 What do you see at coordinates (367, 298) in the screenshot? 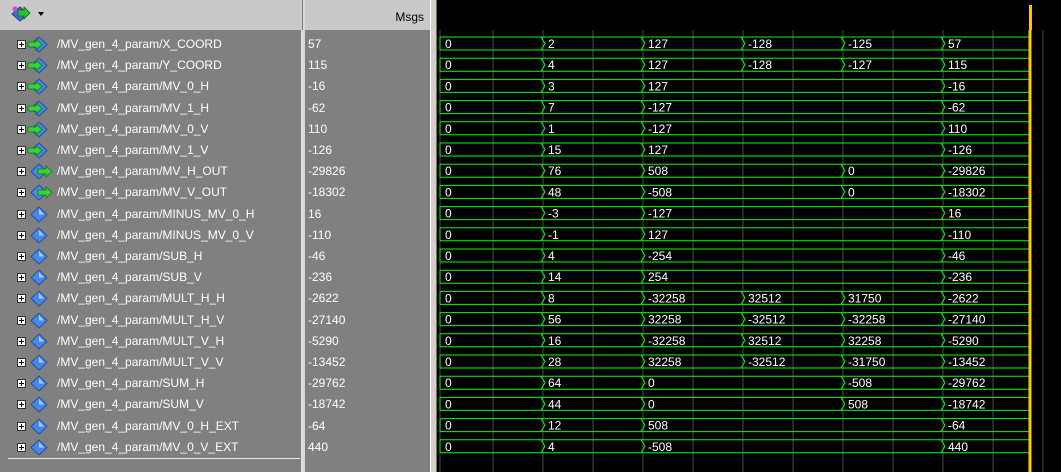
I see `value-row: -2622` at bounding box center [367, 298].